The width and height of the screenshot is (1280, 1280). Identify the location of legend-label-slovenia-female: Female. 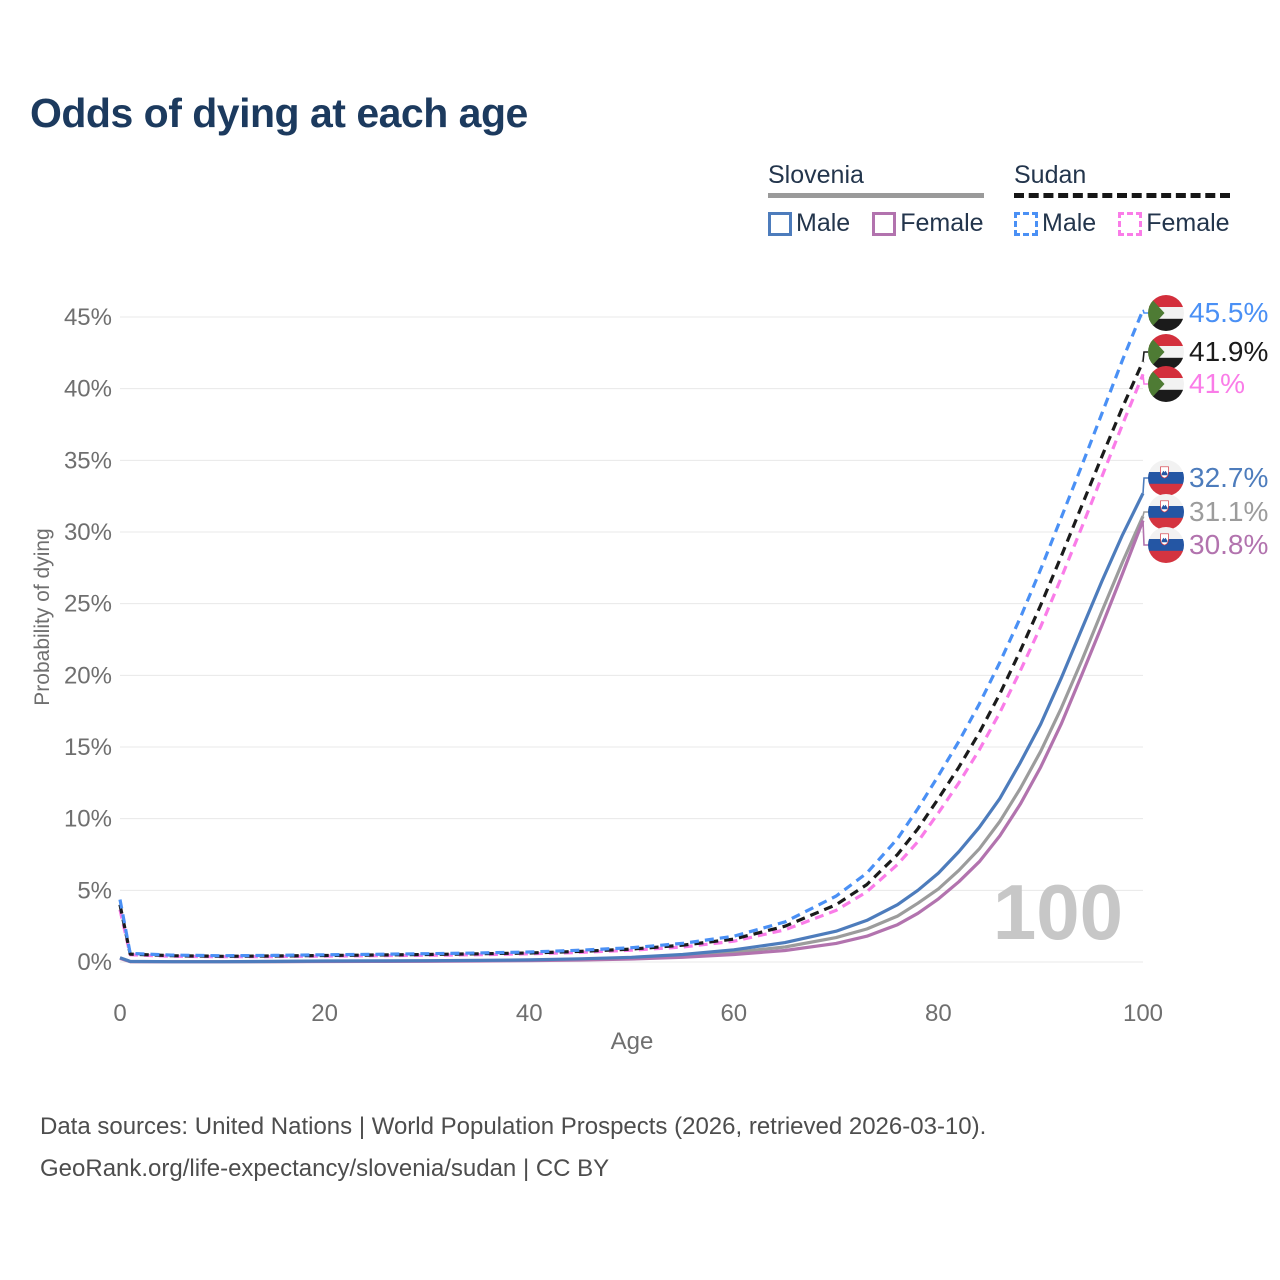
(942, 223).